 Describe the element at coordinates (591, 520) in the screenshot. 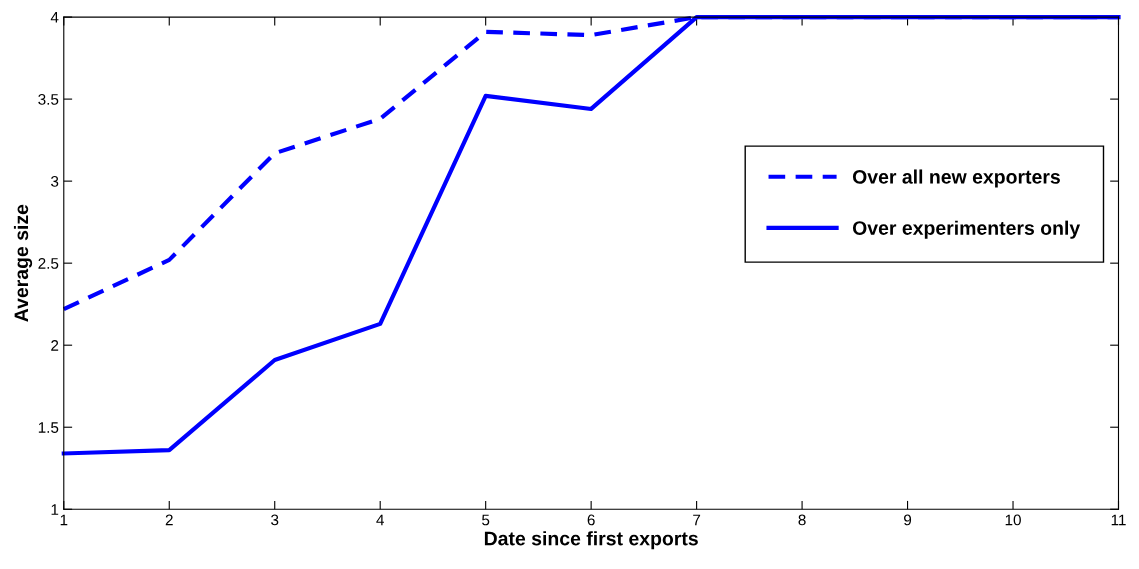

I see `x-tick-label: 6` at that location.